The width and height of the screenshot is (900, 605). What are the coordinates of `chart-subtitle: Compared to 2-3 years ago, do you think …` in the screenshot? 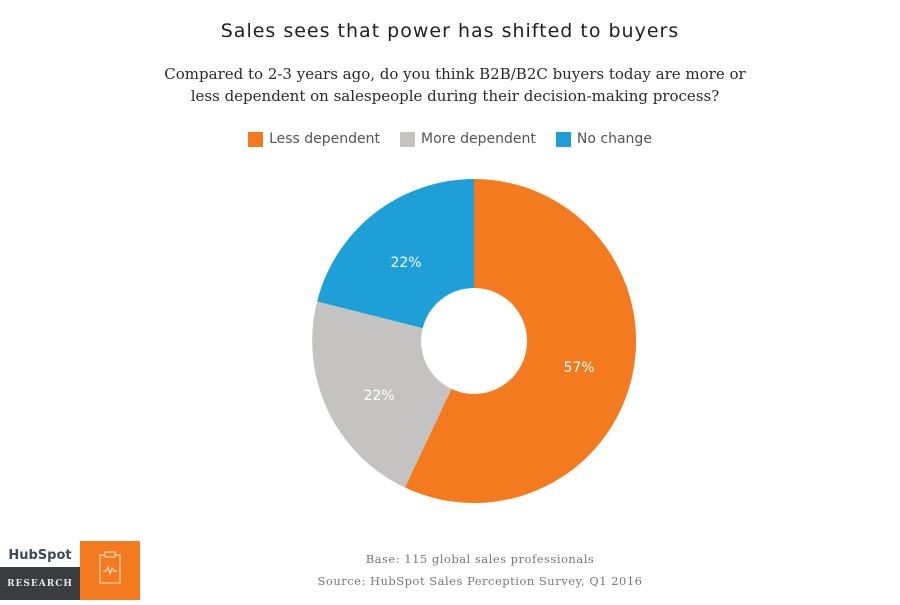 It's located at (455, 85).